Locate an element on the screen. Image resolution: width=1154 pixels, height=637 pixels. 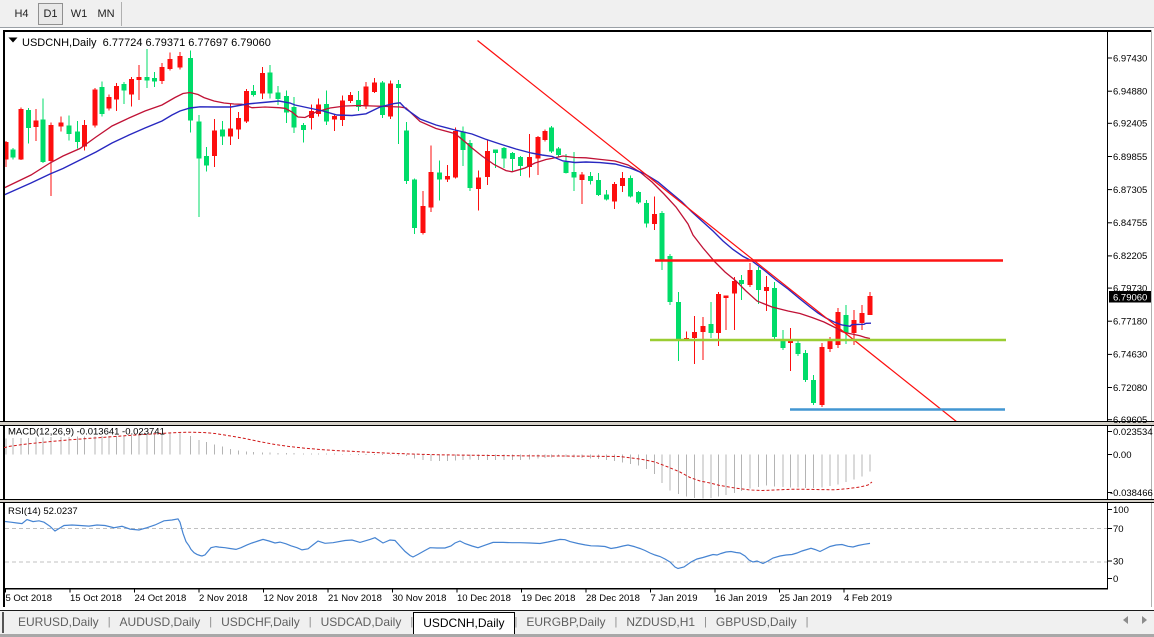
svg-text: 19 Dec 2018 is located at coordinates (549, 598).